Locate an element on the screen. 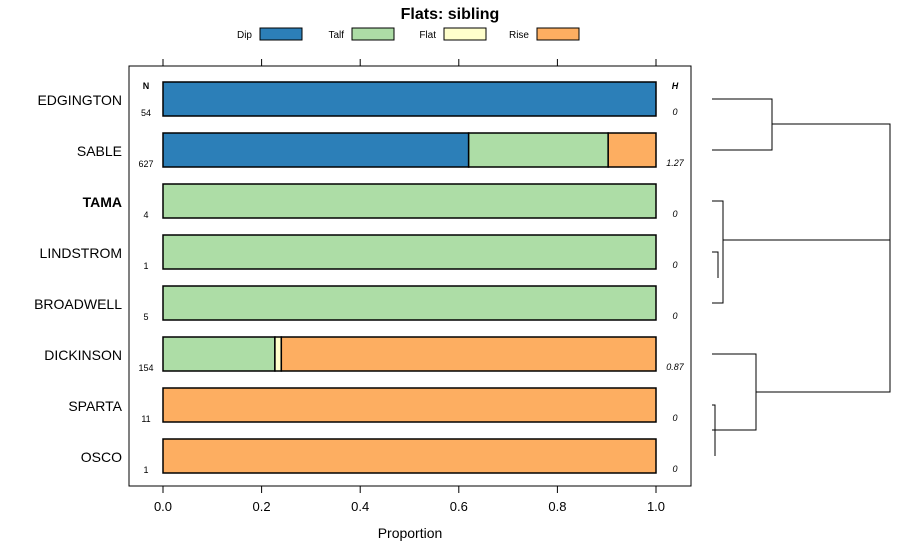 Image resolution: width=900 pixels, height=560 pixels. bar-segment-dickinson-rise is located at coordinates (468, 354).